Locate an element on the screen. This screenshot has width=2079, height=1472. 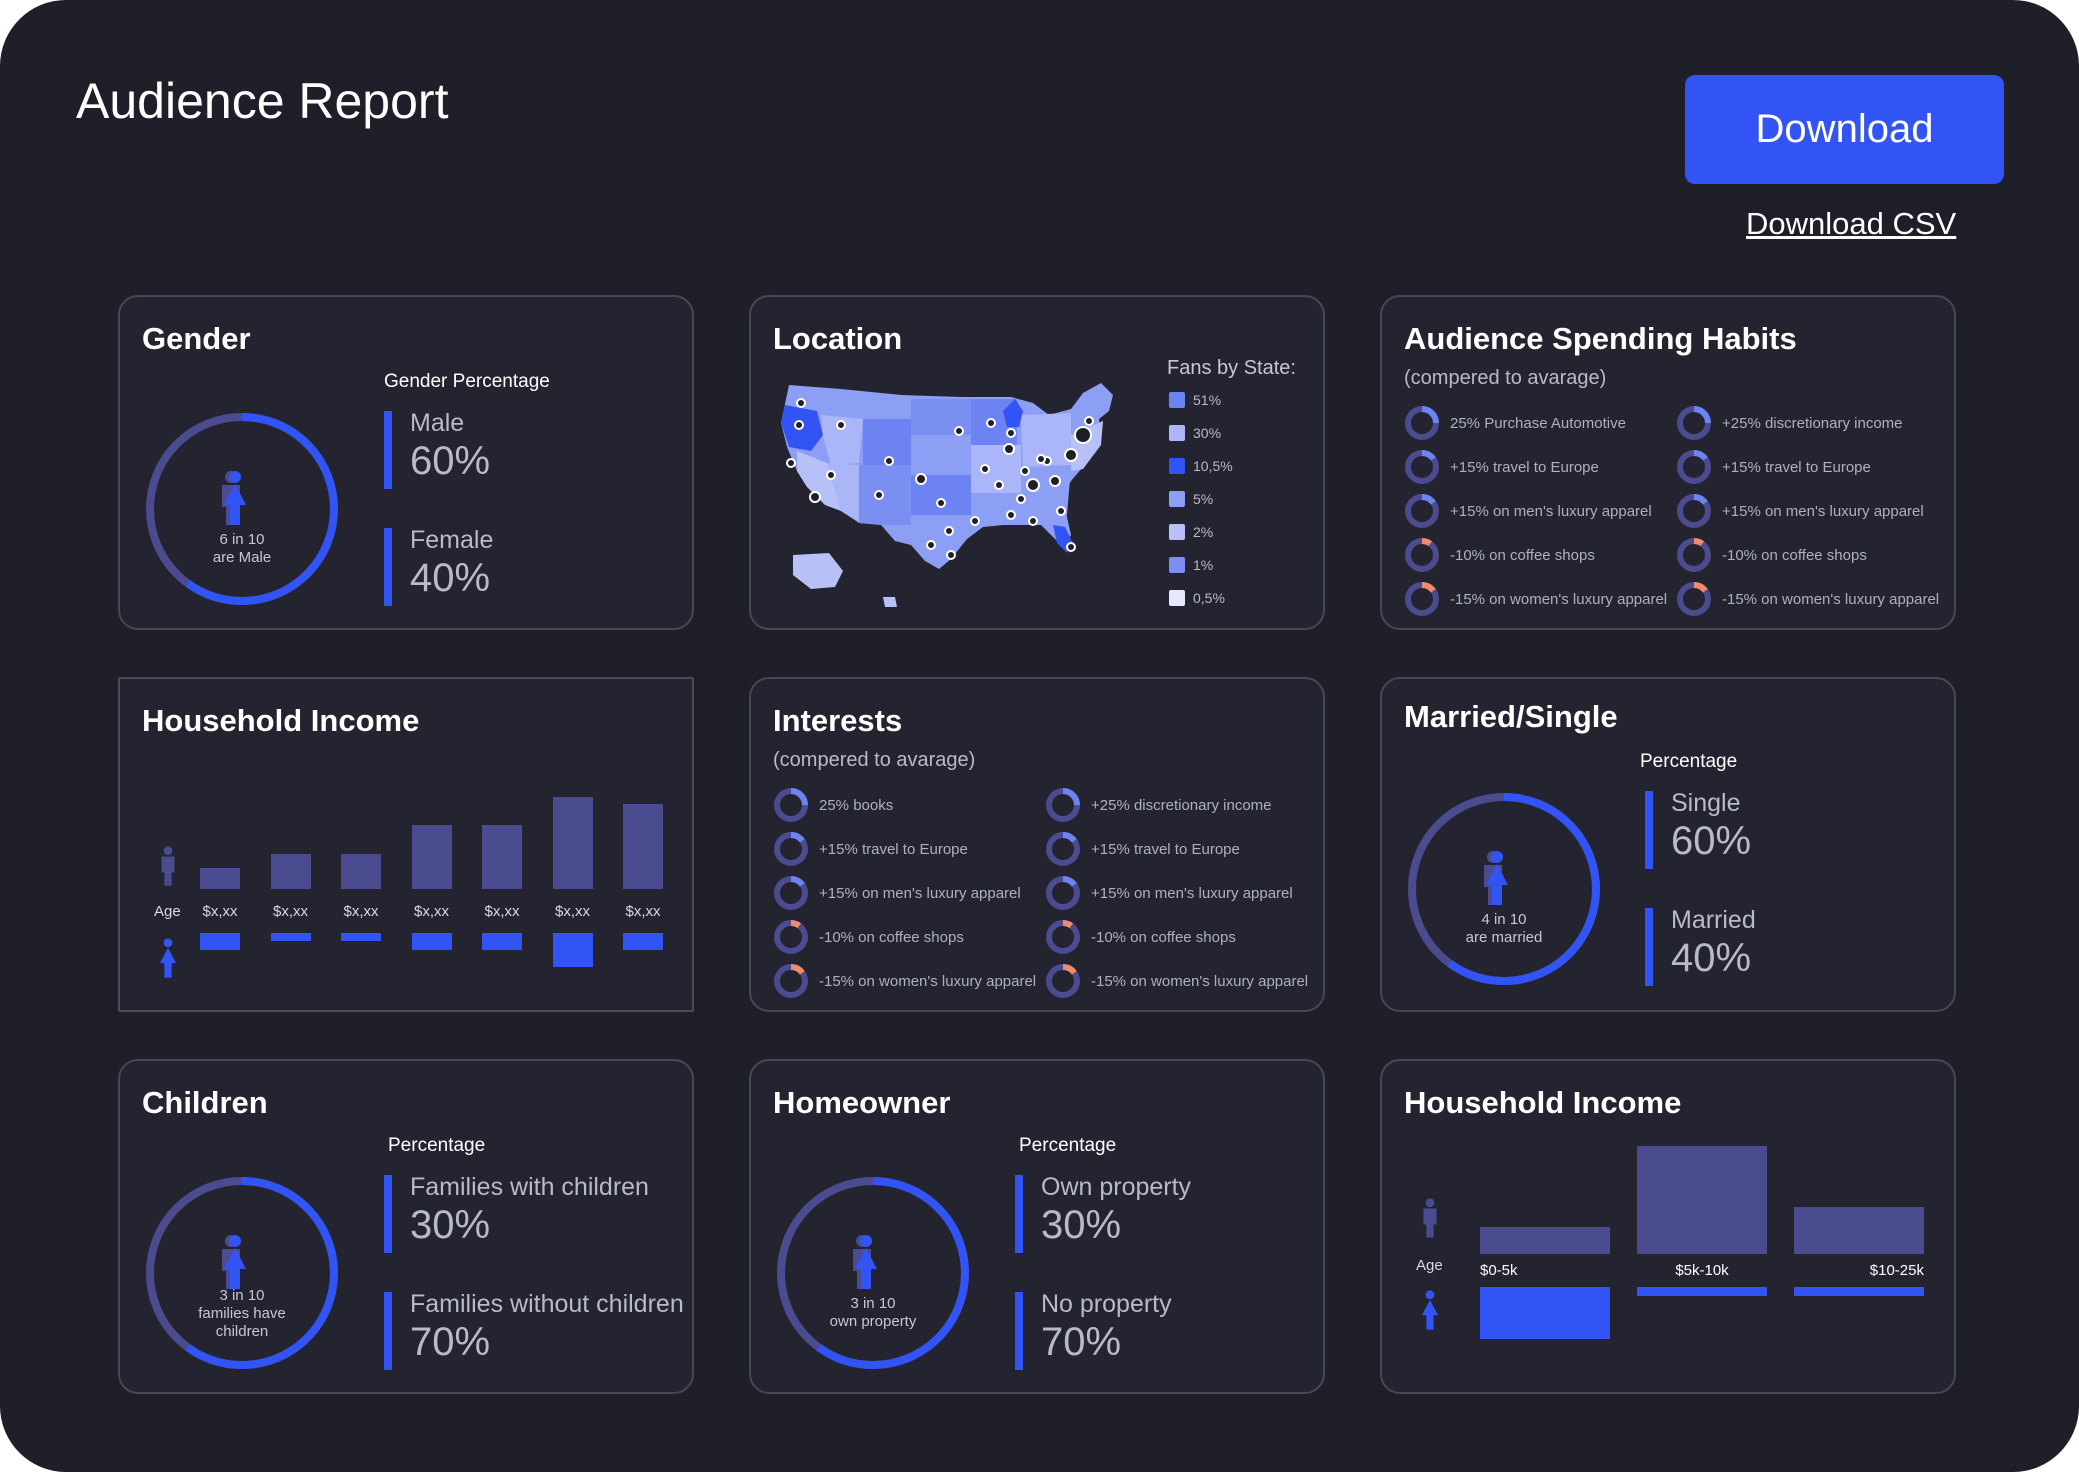
ring-caption: 6 in 10 are Male is located at coordinates (242, 548).